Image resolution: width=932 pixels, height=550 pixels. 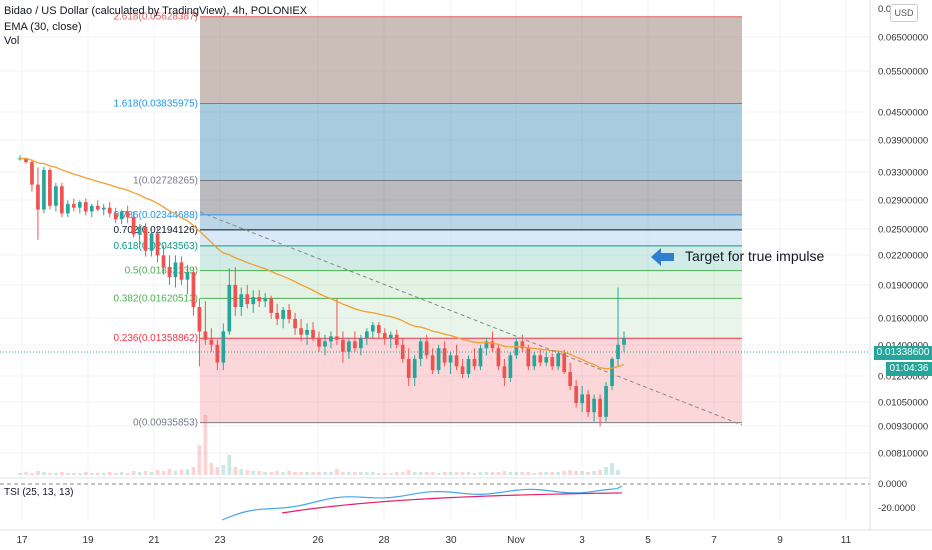 What do you see at coordinates (165, 423) in the screenshot?
I see `fib-level-label: 0(0.00935853)` at bounding box center [165, 423].